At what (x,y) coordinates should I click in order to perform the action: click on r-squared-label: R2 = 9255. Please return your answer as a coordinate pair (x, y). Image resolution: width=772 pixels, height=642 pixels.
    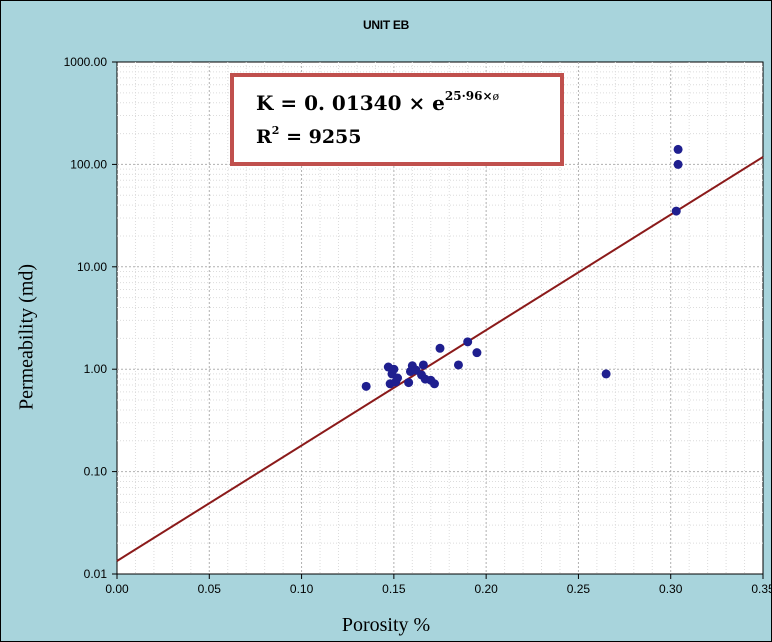
    Looking at the image, I should click on (309, 136).